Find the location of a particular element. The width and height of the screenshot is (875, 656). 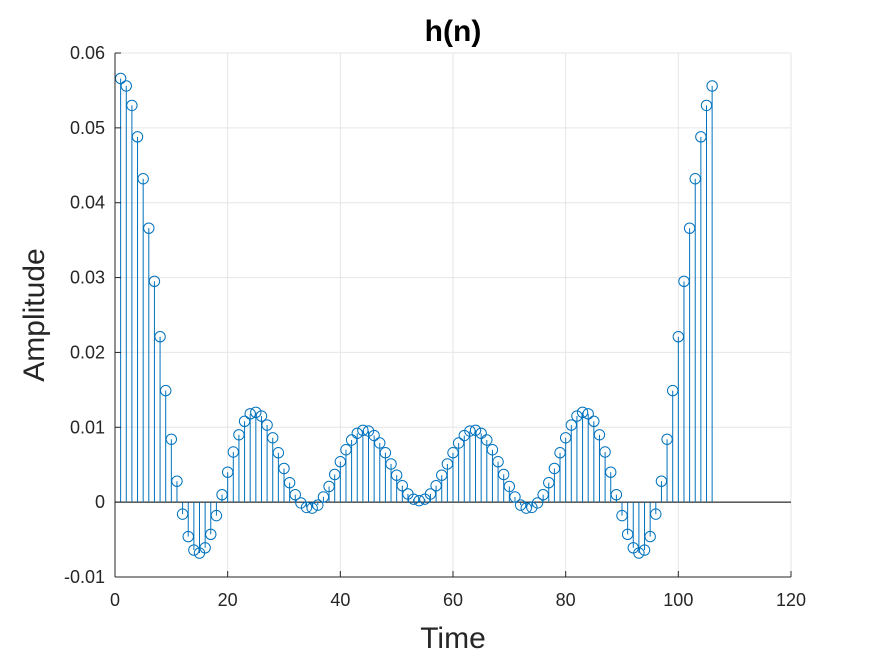

y-axis-label: Amplitude is located at coordinates (34, 314).